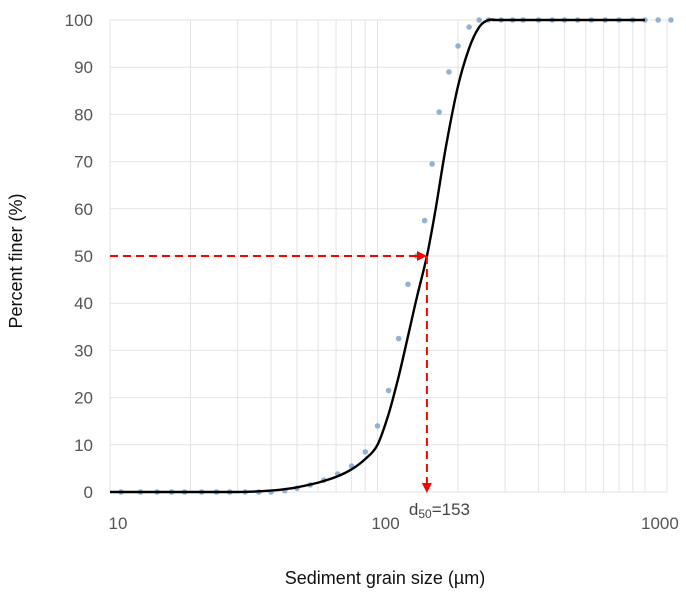 This screenshot has height=600, width=686. What do you see at coordinates (83, 350) in the screenshot?
I see `y-tick-label: 30` at bounding box center [83, 350].